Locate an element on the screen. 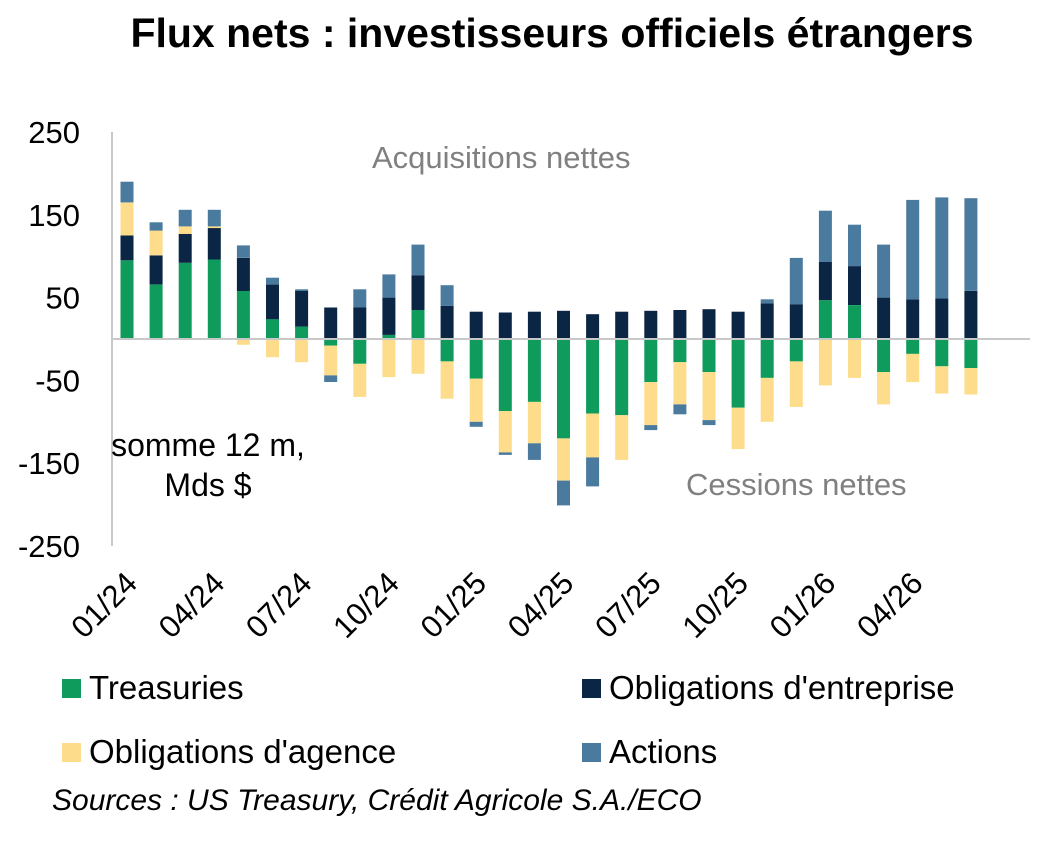 The height and width of the screenshot is (844, 1040). y-tick-label: 150 is located at coordinates (54, 215).